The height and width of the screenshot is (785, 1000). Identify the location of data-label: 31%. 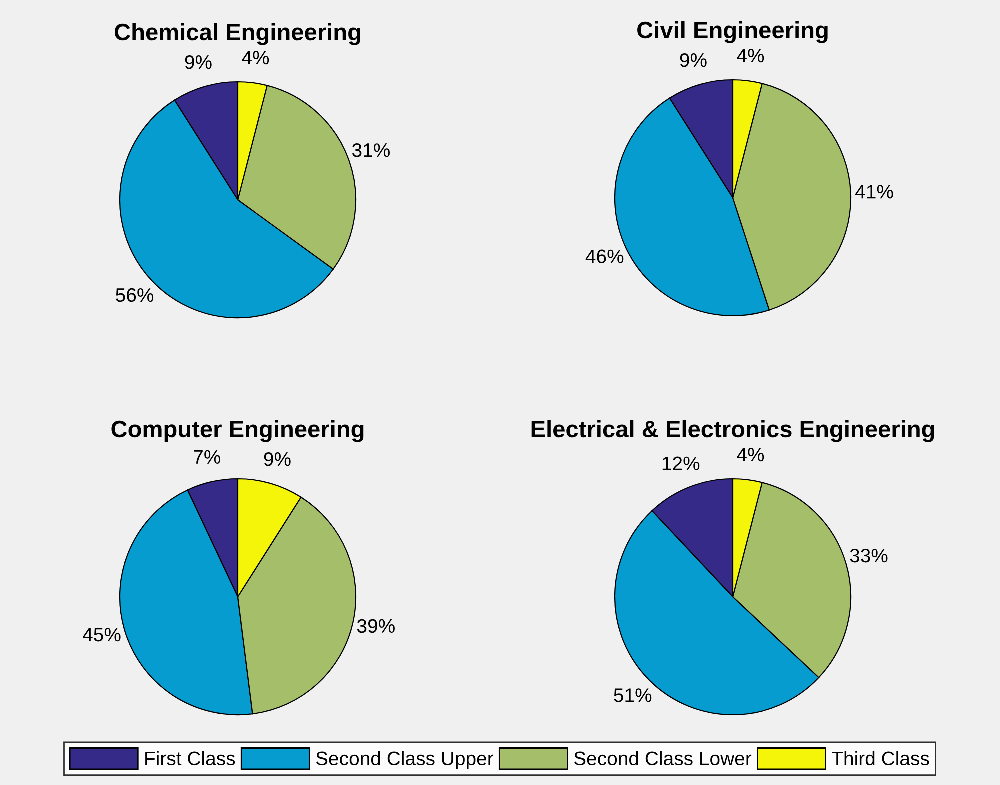
(371, 150).